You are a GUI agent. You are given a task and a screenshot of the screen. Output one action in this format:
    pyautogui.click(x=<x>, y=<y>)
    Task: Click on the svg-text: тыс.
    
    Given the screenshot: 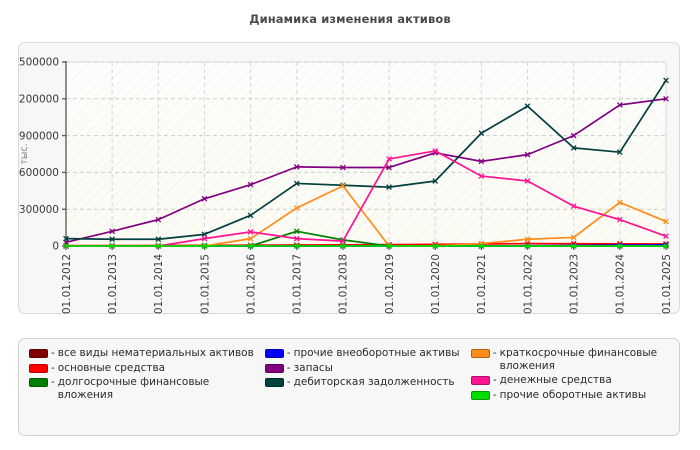 What is the action you would take?
    pyautogui.click(x=24, y=153)
    